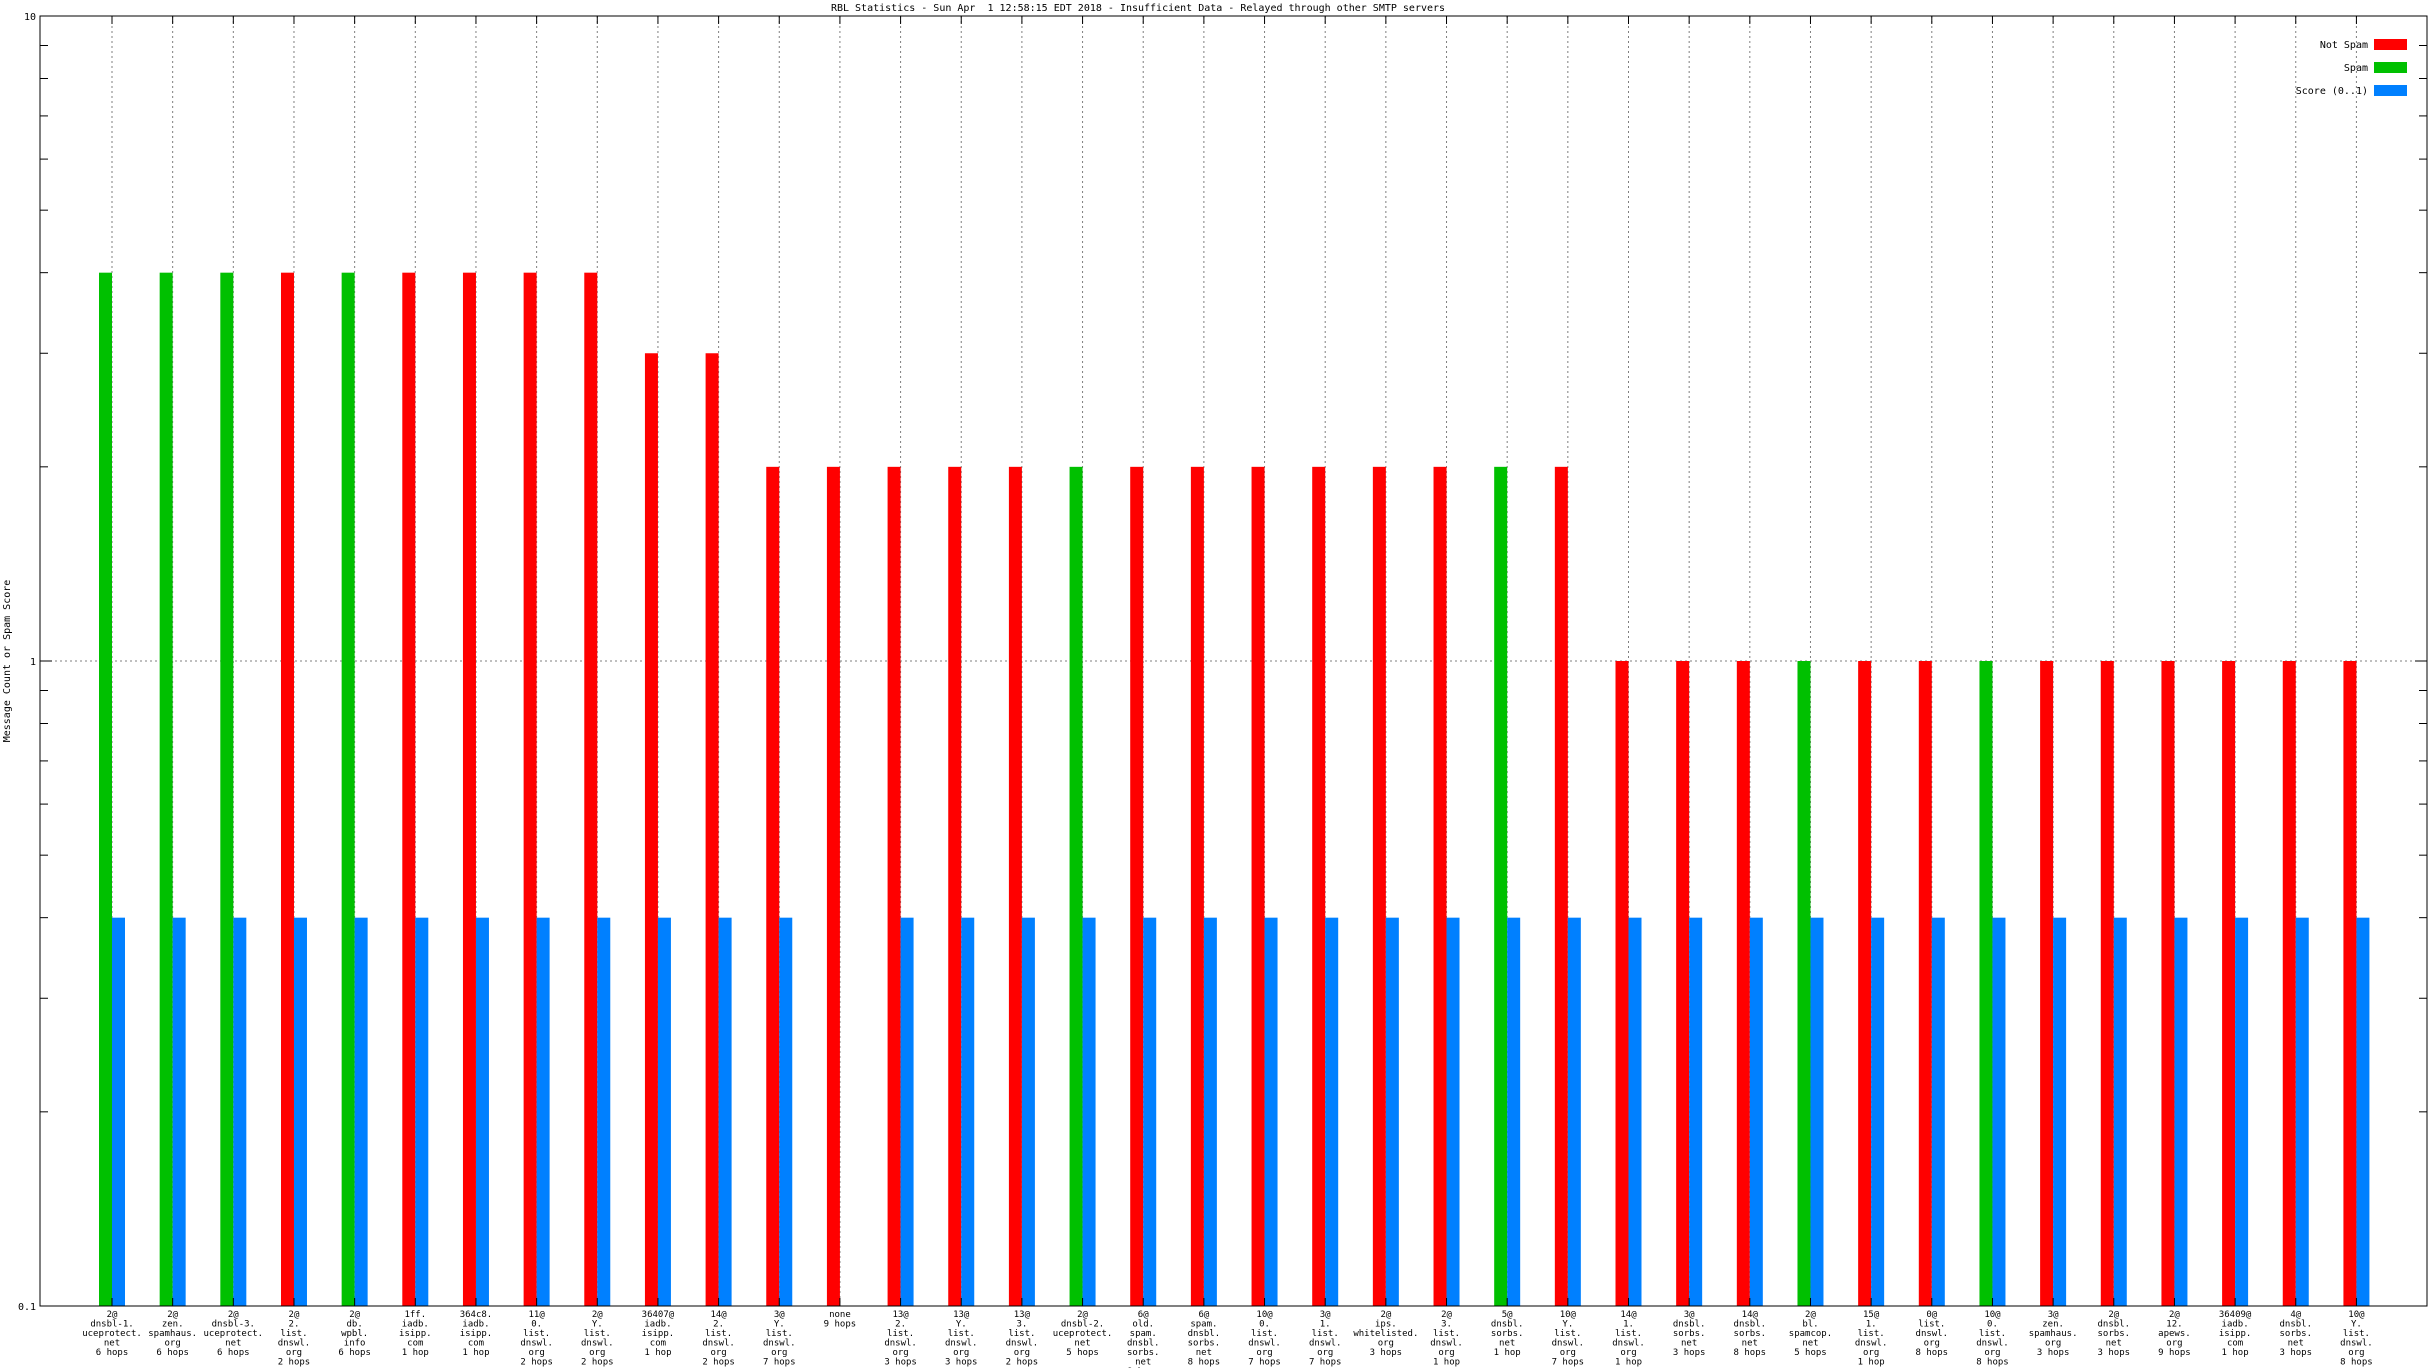 The height and width of the screenshot is (1368, 2432). What do you see at coordinates (961, 1325) in the screenshot?
I see `x-tick-label-line: Y.` at bounding box center [961, 1325].